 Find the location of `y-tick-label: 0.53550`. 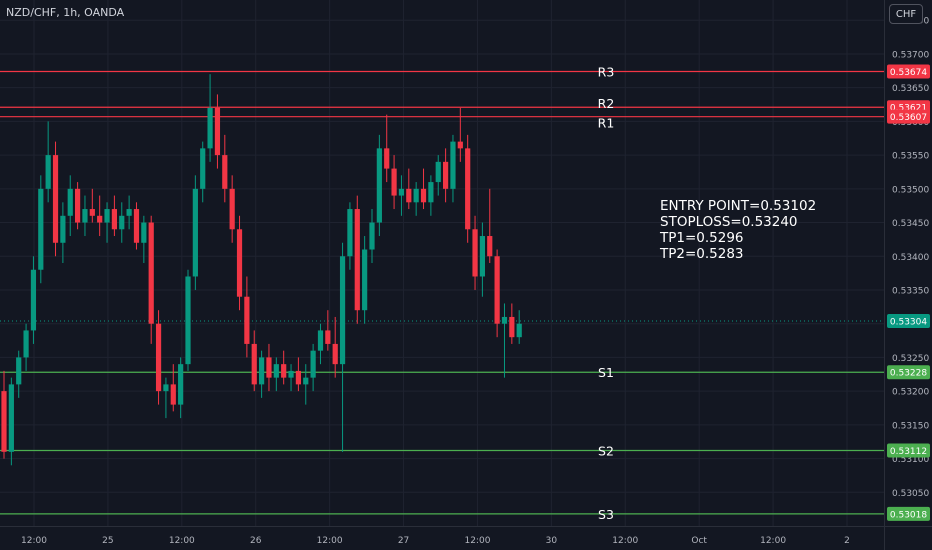

y-tick-label: 0.53550 is located at coordinates (910, 157).